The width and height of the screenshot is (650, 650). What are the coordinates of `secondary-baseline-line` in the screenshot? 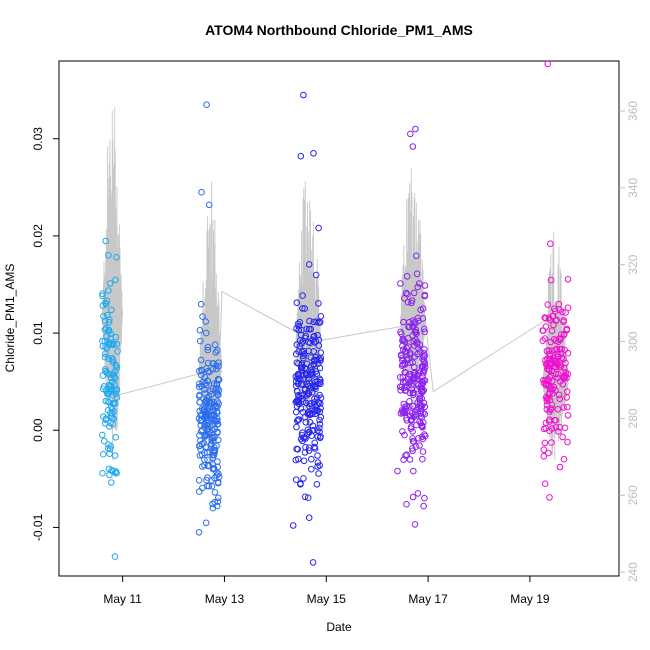 It's located at (335, 345).